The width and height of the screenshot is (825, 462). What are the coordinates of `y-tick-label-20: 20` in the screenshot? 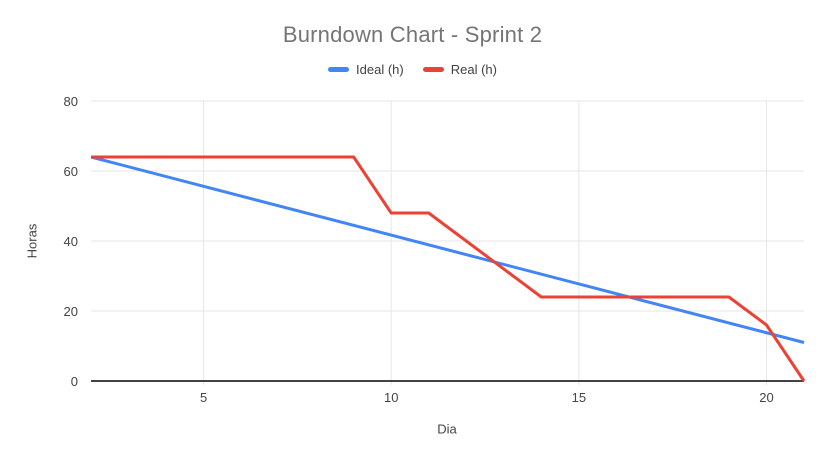 It's located at (71, 311).